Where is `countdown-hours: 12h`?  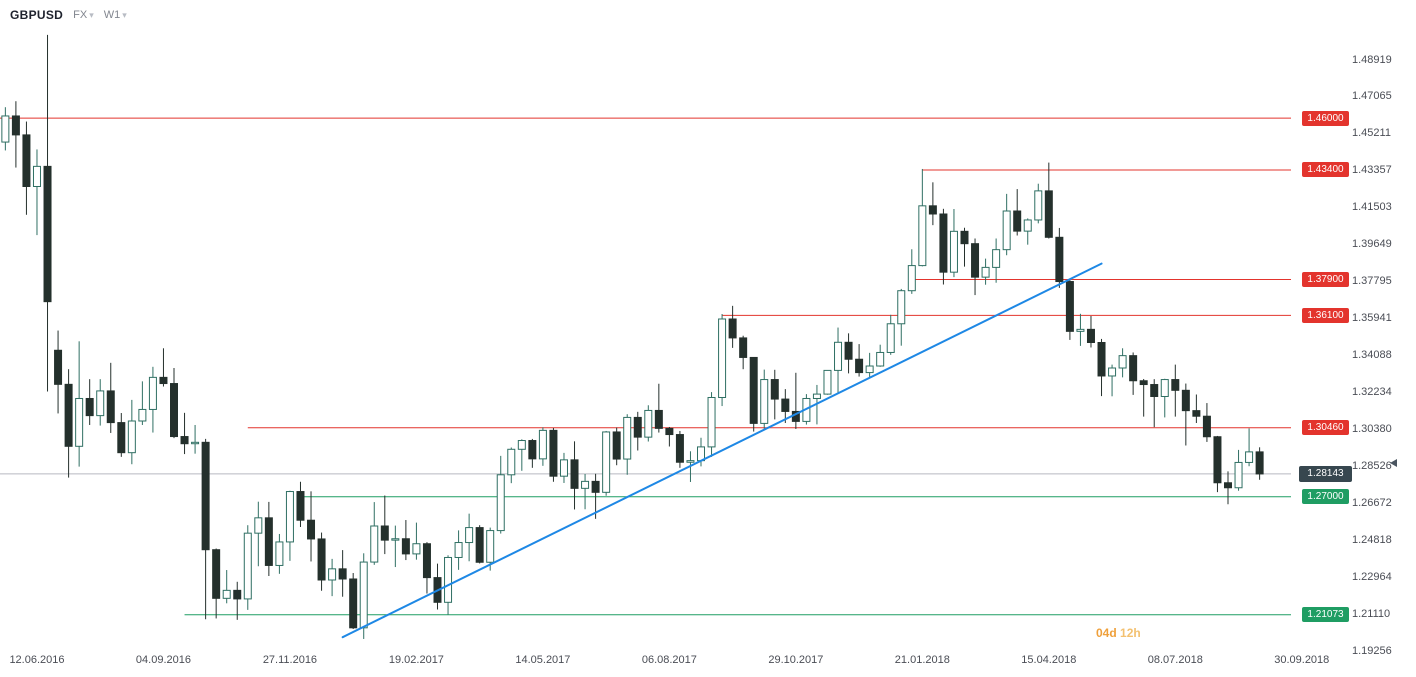
countdown-hours: 12h is located at coordinates (1130, 633).